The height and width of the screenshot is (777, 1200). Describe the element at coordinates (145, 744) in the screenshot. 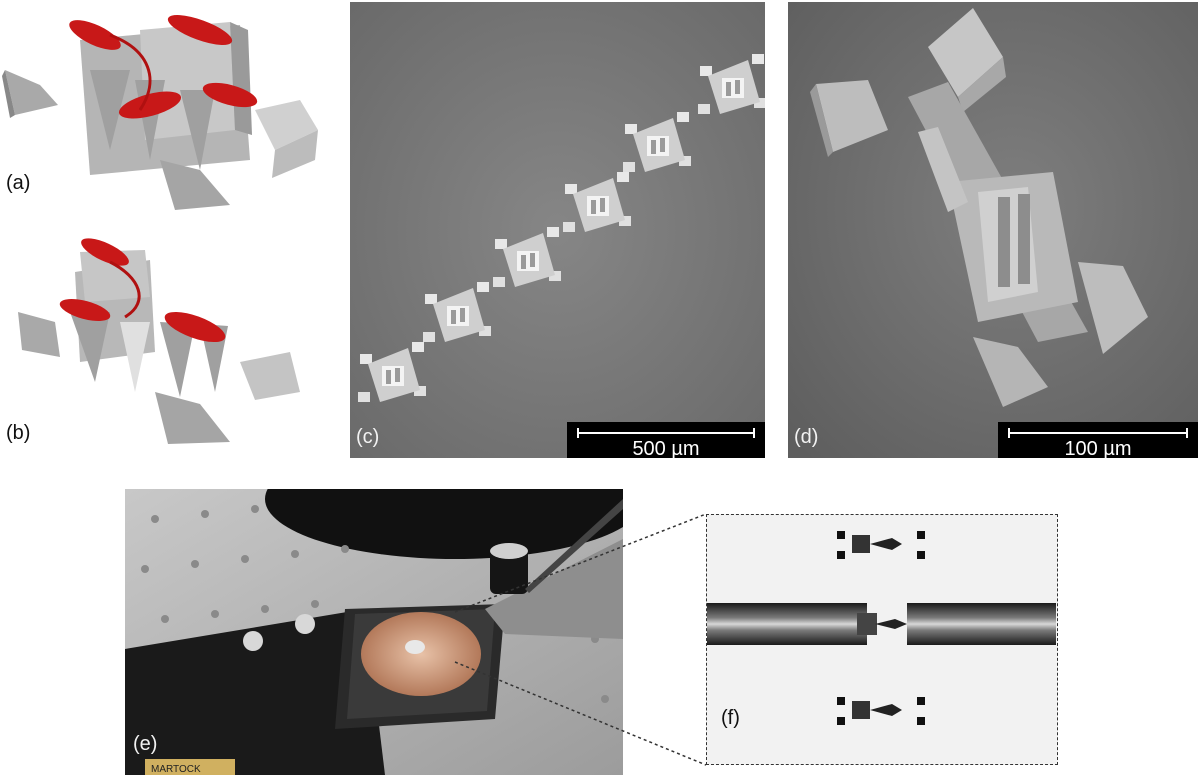

I see `label-e: (e)` at that location.